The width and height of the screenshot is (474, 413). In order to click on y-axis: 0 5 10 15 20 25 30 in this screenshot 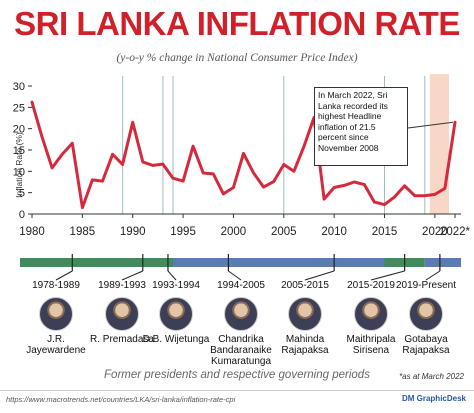, I will do `click(22, 151)`.